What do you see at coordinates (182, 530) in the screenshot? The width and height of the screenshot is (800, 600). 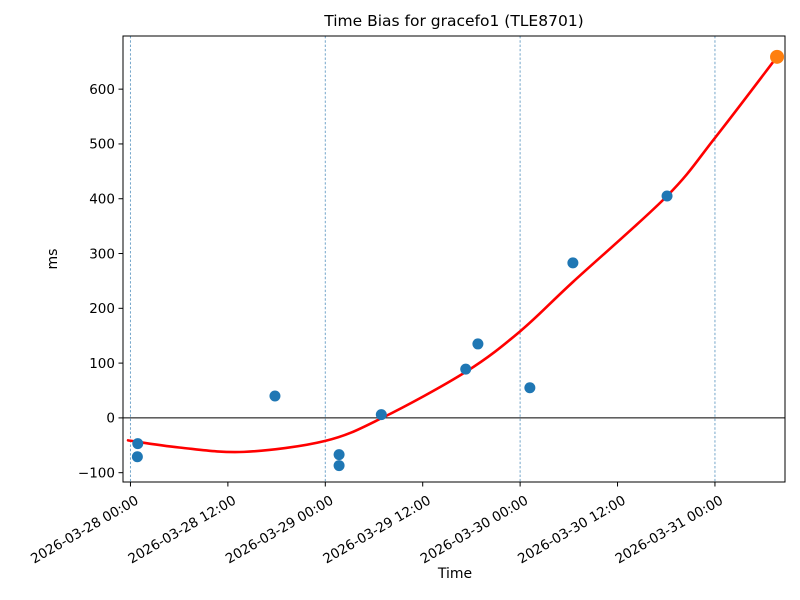 I see `x-tick-label: 2026-03-28 12:00` at bounding box center [182, 530].